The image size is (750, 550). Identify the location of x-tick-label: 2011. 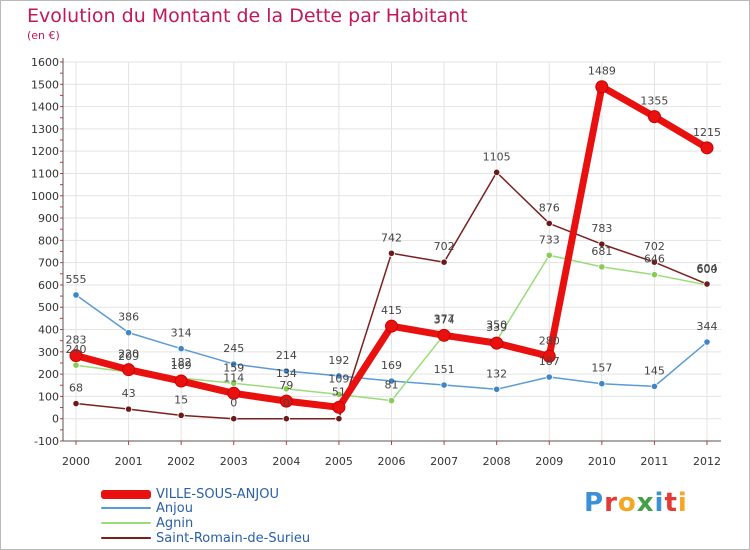
(654, 461).